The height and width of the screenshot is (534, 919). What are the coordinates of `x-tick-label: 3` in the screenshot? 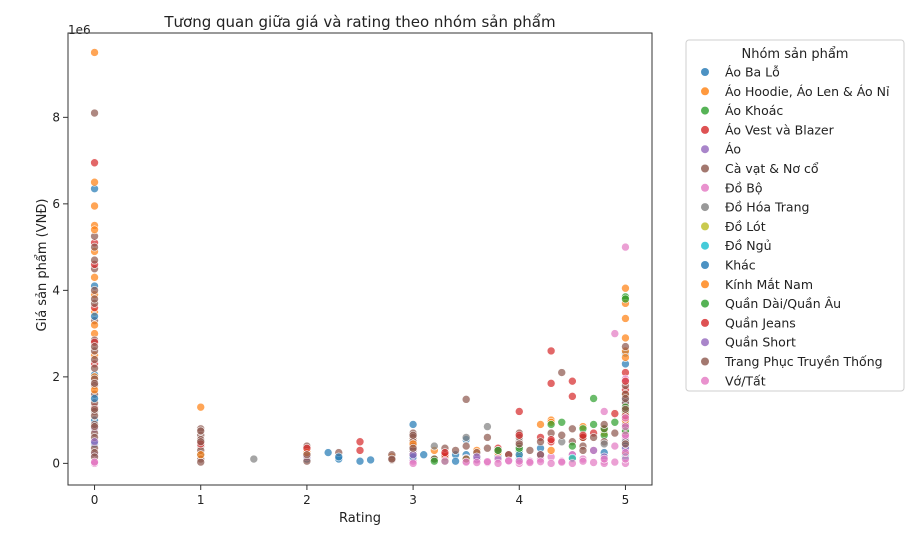 It's located at (413, 500).